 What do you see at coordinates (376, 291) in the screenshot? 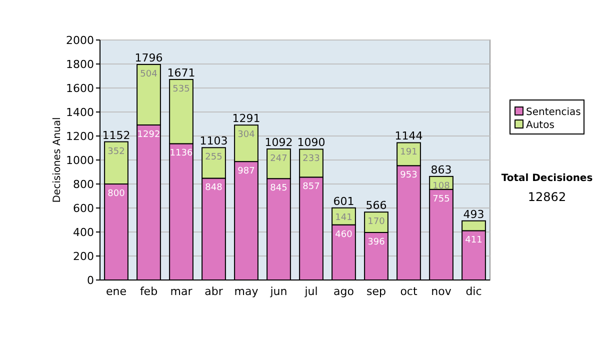
I see `x-tick-label: sep` at bounding box center [376, 291].